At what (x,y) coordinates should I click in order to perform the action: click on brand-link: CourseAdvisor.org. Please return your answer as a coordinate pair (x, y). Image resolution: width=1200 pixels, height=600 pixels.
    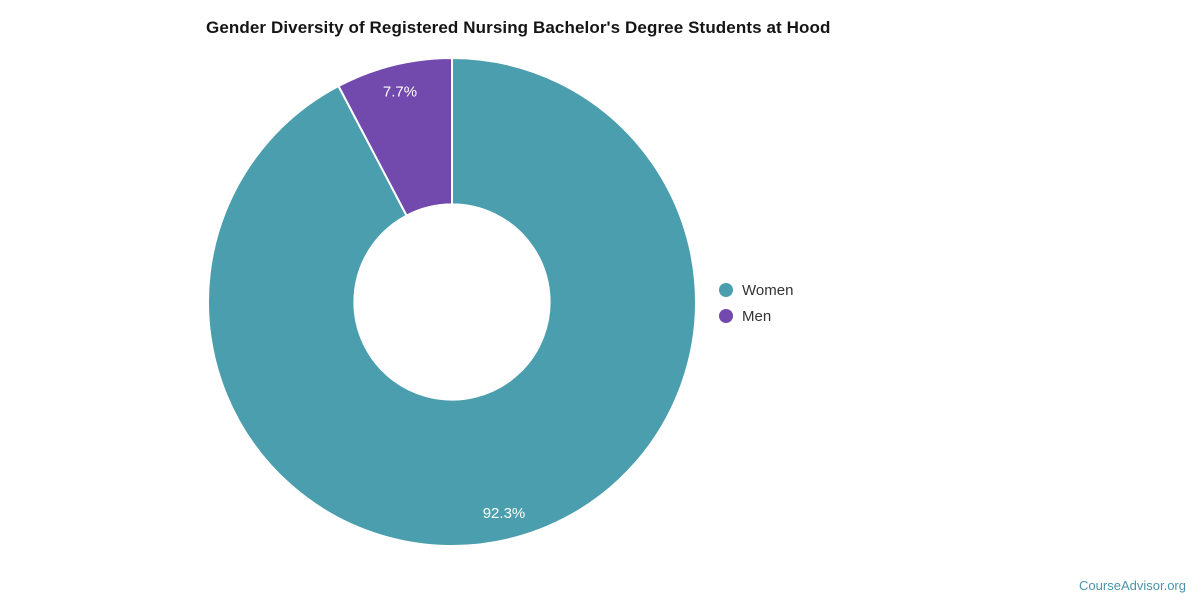
    Looking at the image, I should click on (1132, 585).